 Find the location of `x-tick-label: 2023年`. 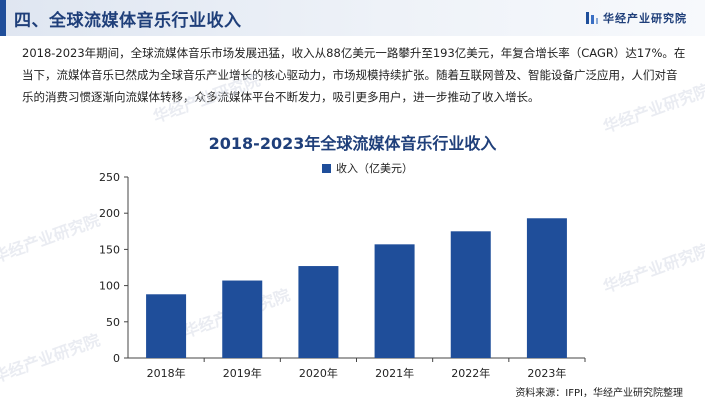

x-tick-label: 2023年 is located at coordinates (546, 373).